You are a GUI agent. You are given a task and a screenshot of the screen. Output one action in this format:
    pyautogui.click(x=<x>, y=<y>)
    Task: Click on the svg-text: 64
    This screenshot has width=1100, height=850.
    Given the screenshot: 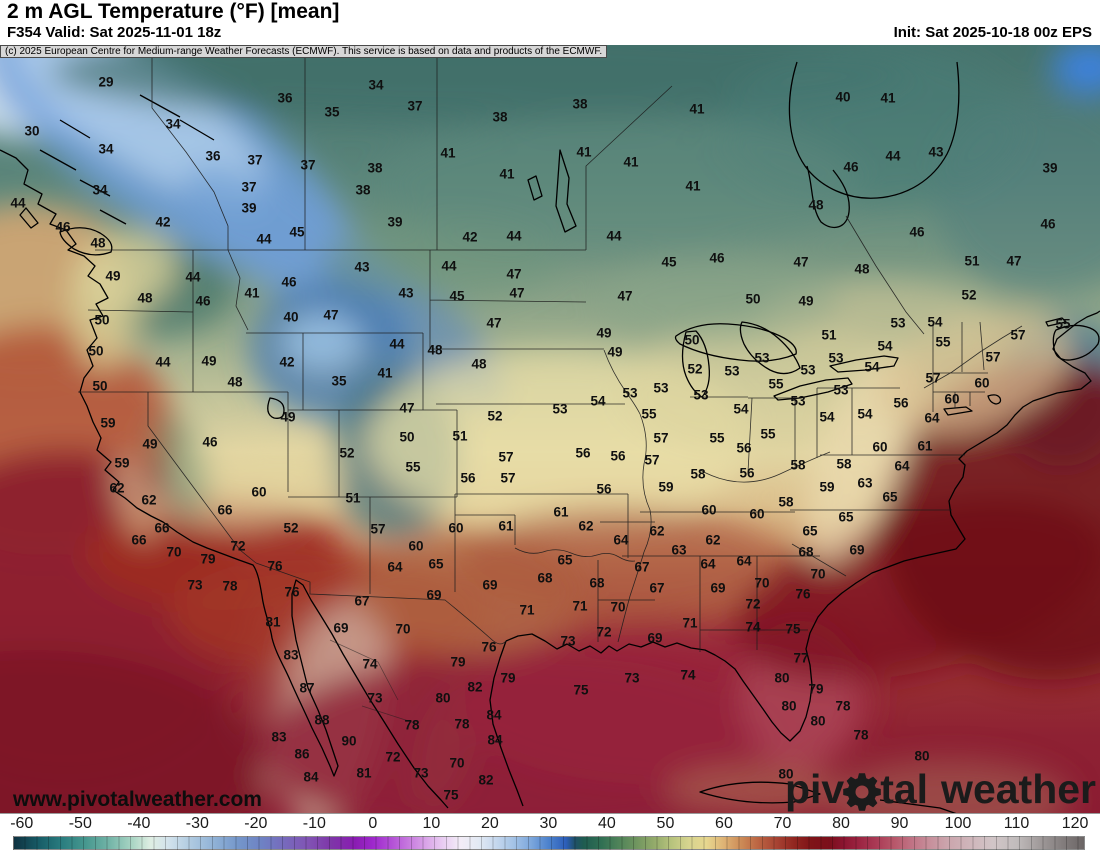 What is the action you would take?
    pyautogui.click(x=744, y=561)
    